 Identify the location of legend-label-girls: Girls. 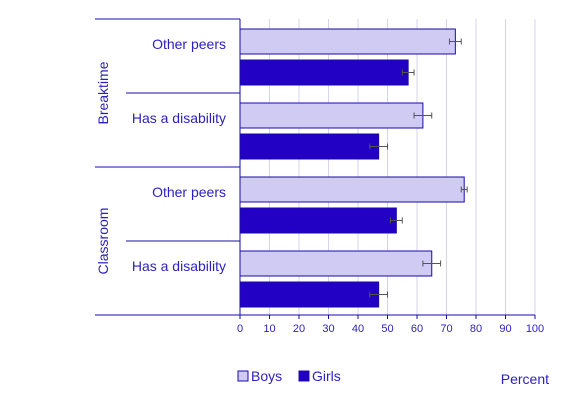
(326, 376).